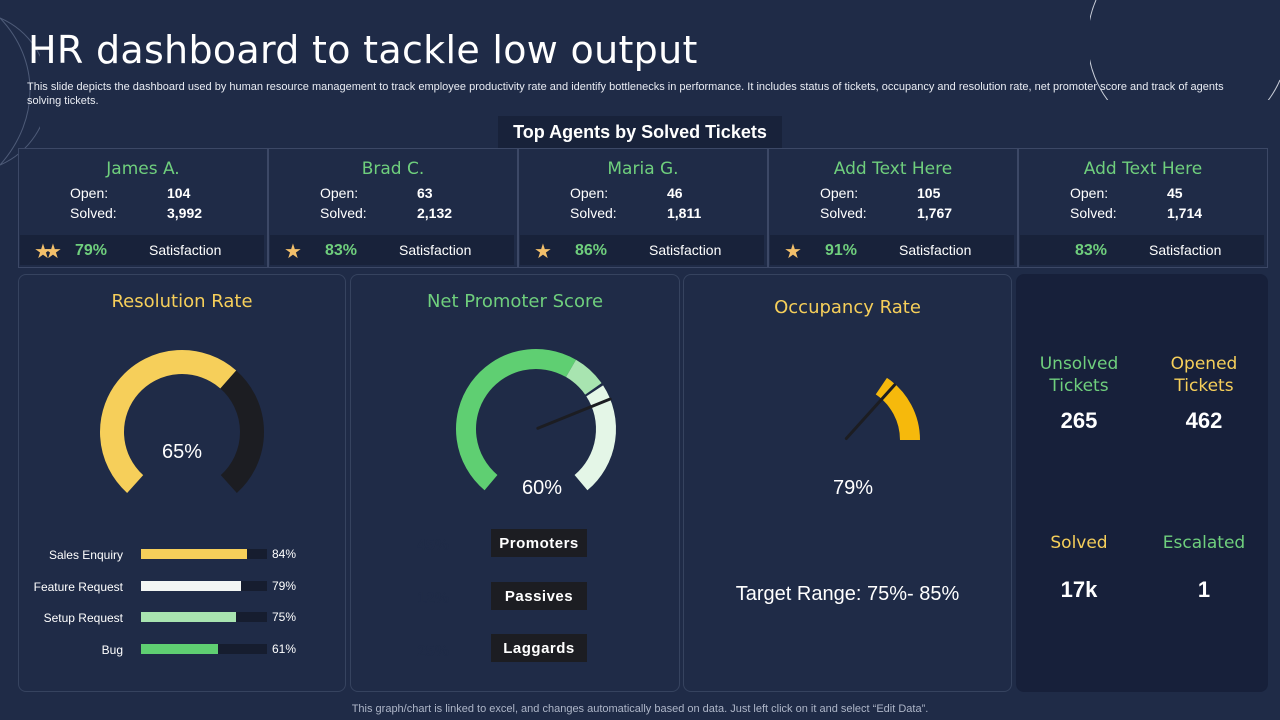 This screenshot has width=1280, height=720. I want to click on opened-tickets-label: Opened Tickets, so click(1204, 375).